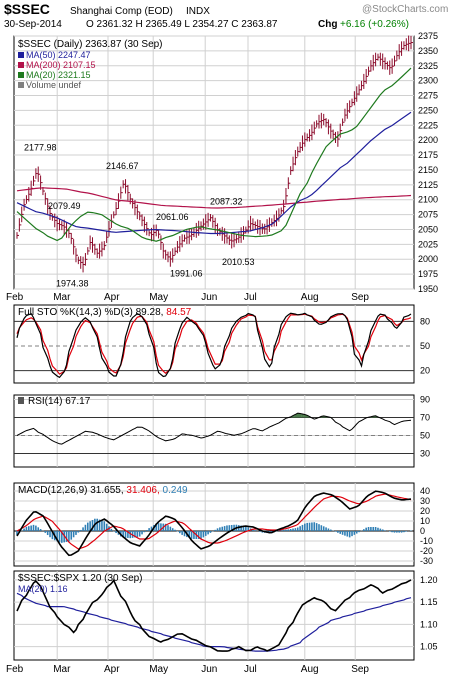 Image resolution: width=464 pixels, height=685 pixels. Describe the element at coordinates (425, 521) in the screenshot. I see `macd-y-tick: 10` at that location.